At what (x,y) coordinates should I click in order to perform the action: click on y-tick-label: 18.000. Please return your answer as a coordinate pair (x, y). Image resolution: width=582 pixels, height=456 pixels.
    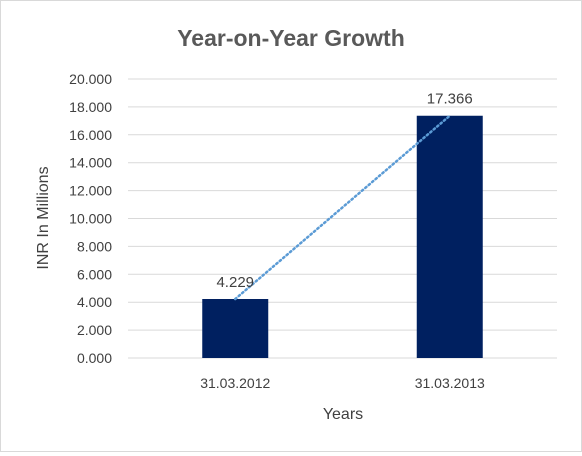
    Looking at the image, I should click on (90, 107).